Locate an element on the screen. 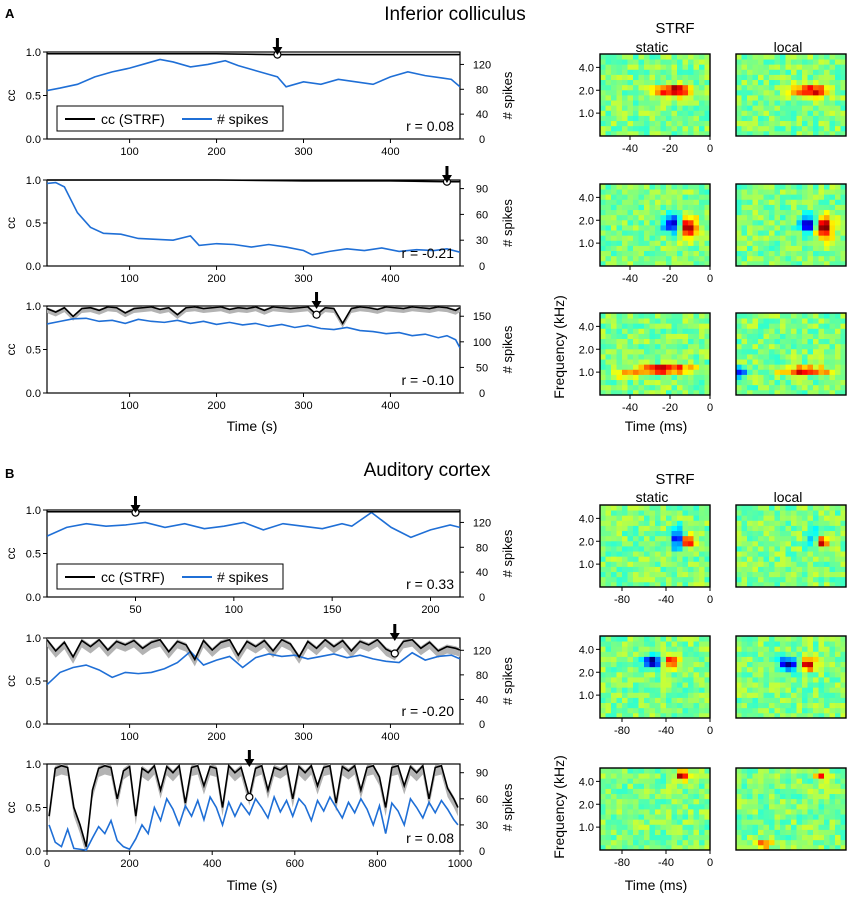 Image resolution: width=850 pixels, height=897 pixels. y-right-tick-label: 60 is located at coordinates (482, 800).